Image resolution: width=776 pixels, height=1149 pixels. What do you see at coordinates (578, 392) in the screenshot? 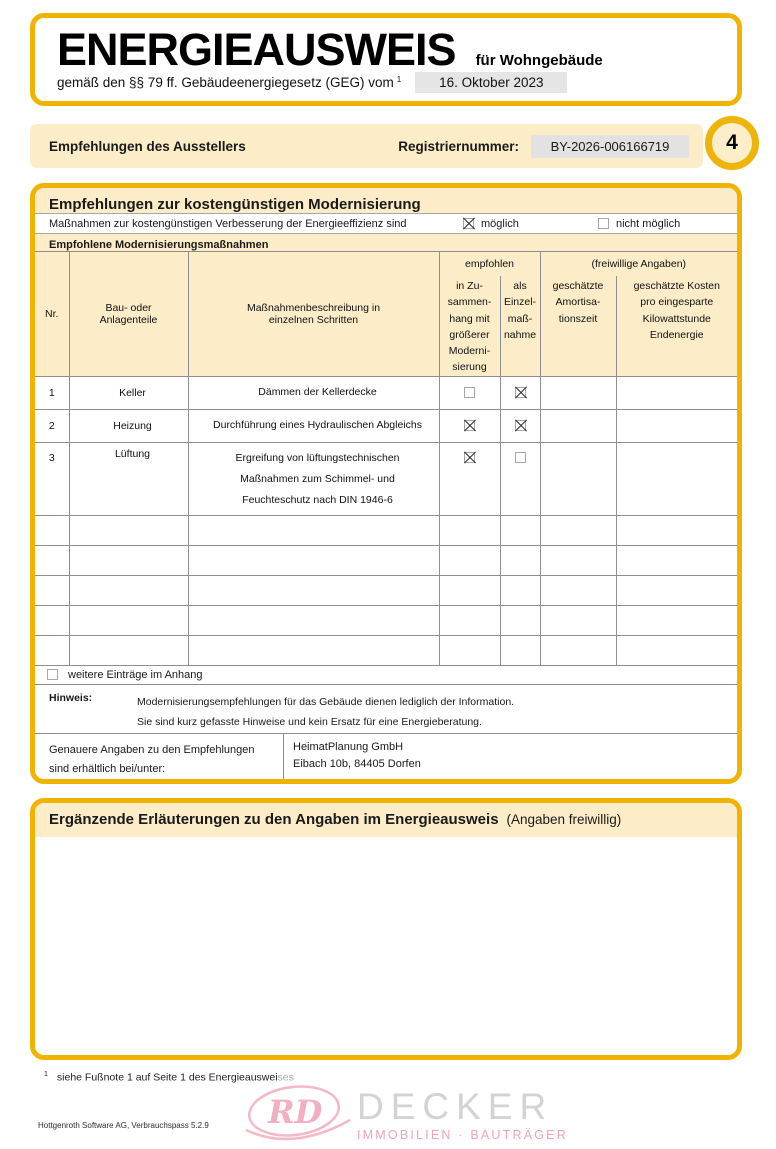
I see `row1-amortisation-cell` at bounding box center [578, 392].